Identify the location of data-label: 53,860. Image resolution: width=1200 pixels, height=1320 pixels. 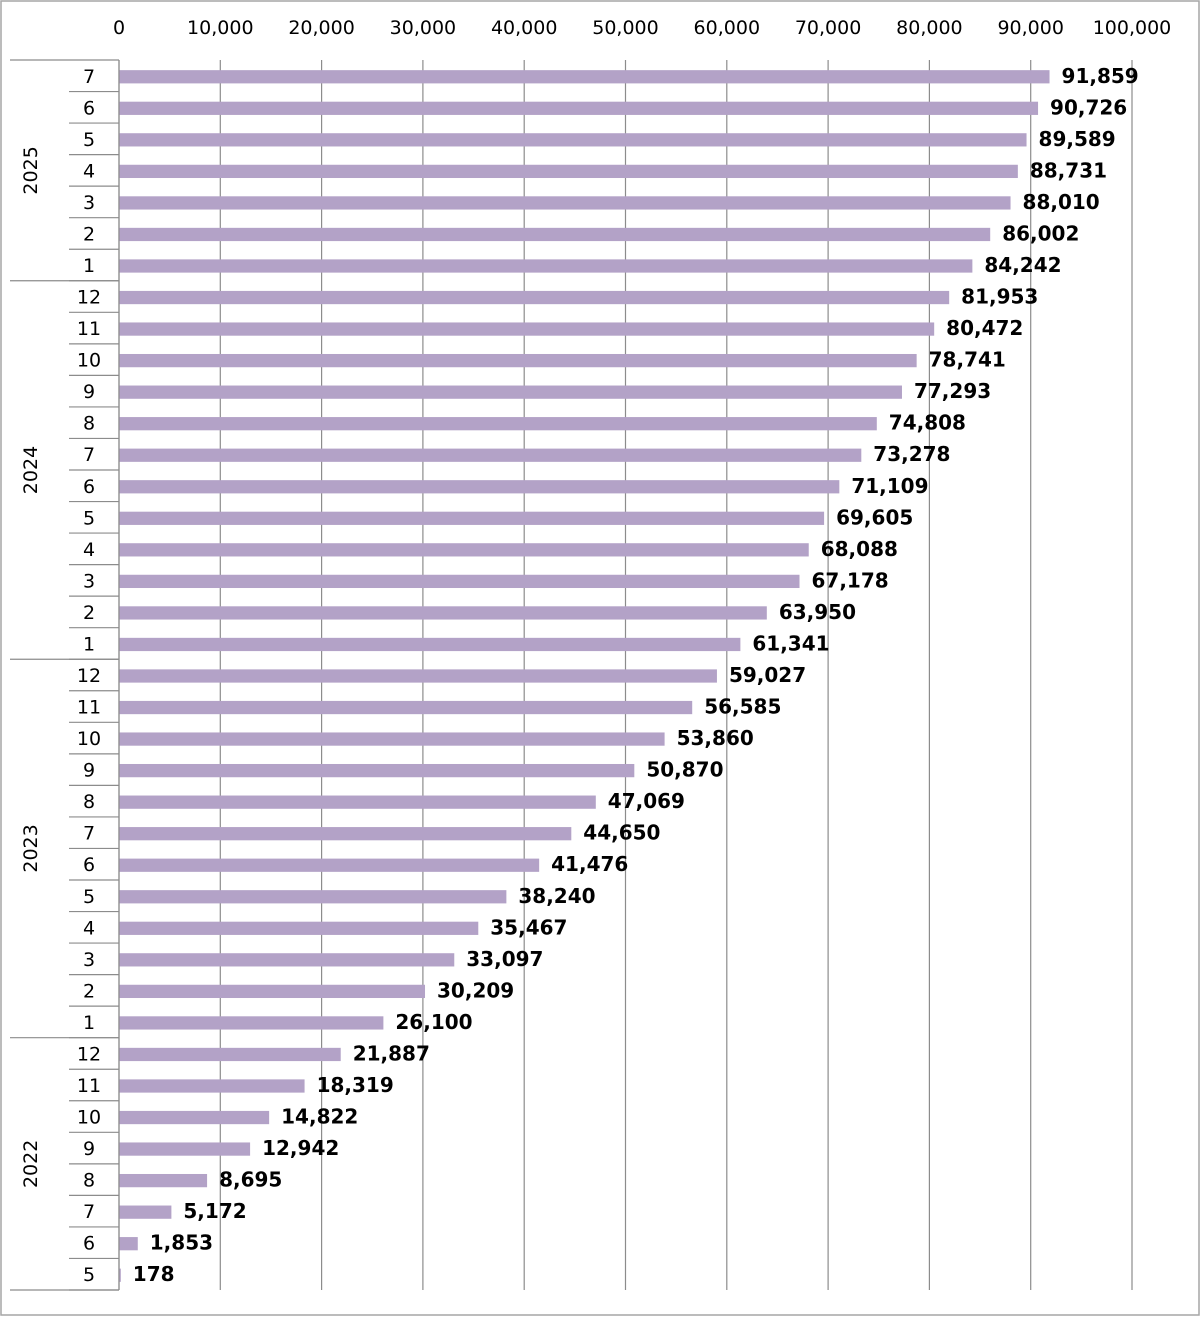
(715, 738).